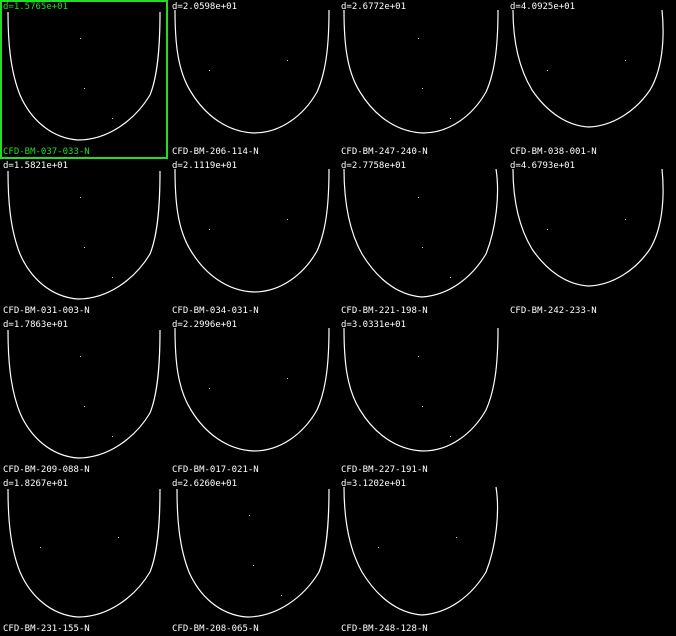 This screenshot has width=676, height=636. What do you see at coordinates (384, 470) in the screenshot?
I see `item-label: CFD-BM-227-191-N` at bounding box center [384, 470].